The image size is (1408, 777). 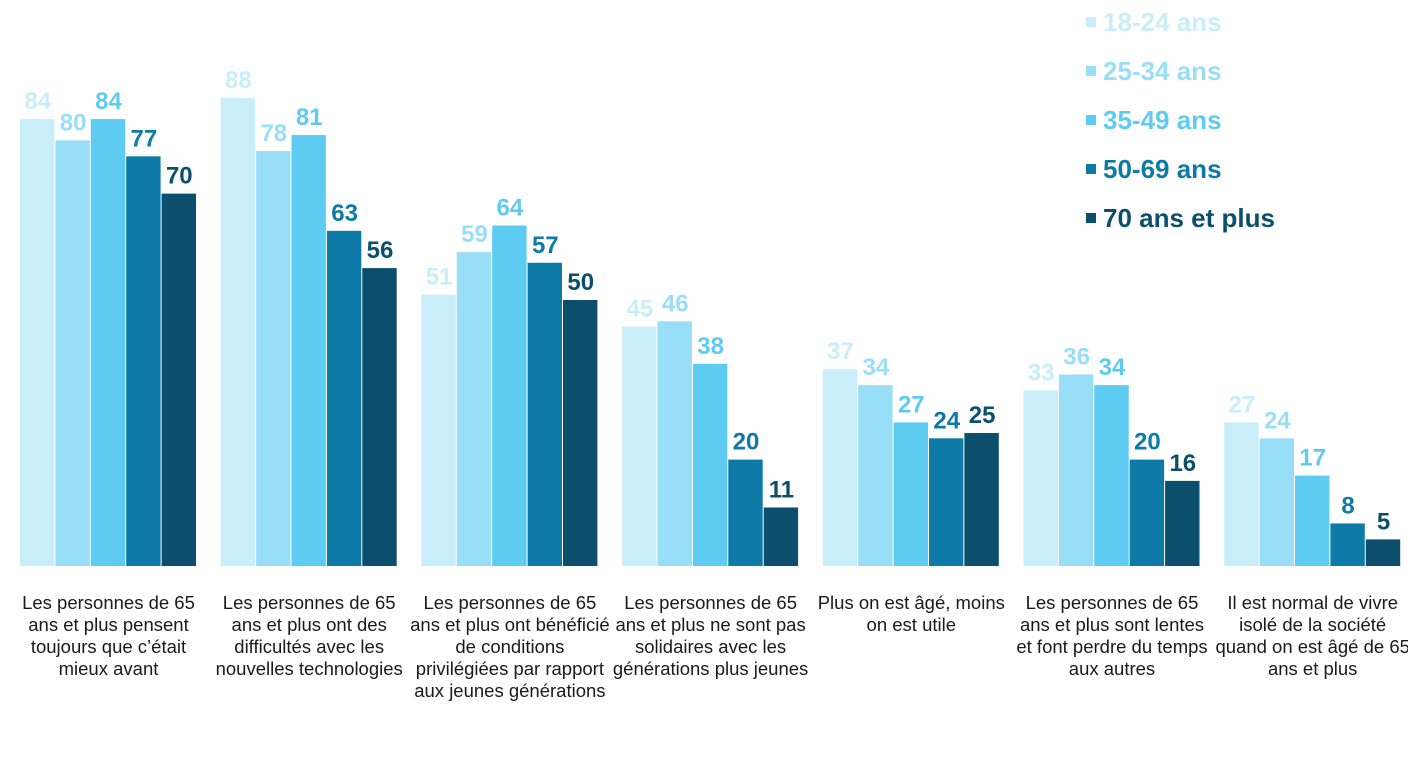 I want to click on data-label: 88, so click(x=238, y=80).